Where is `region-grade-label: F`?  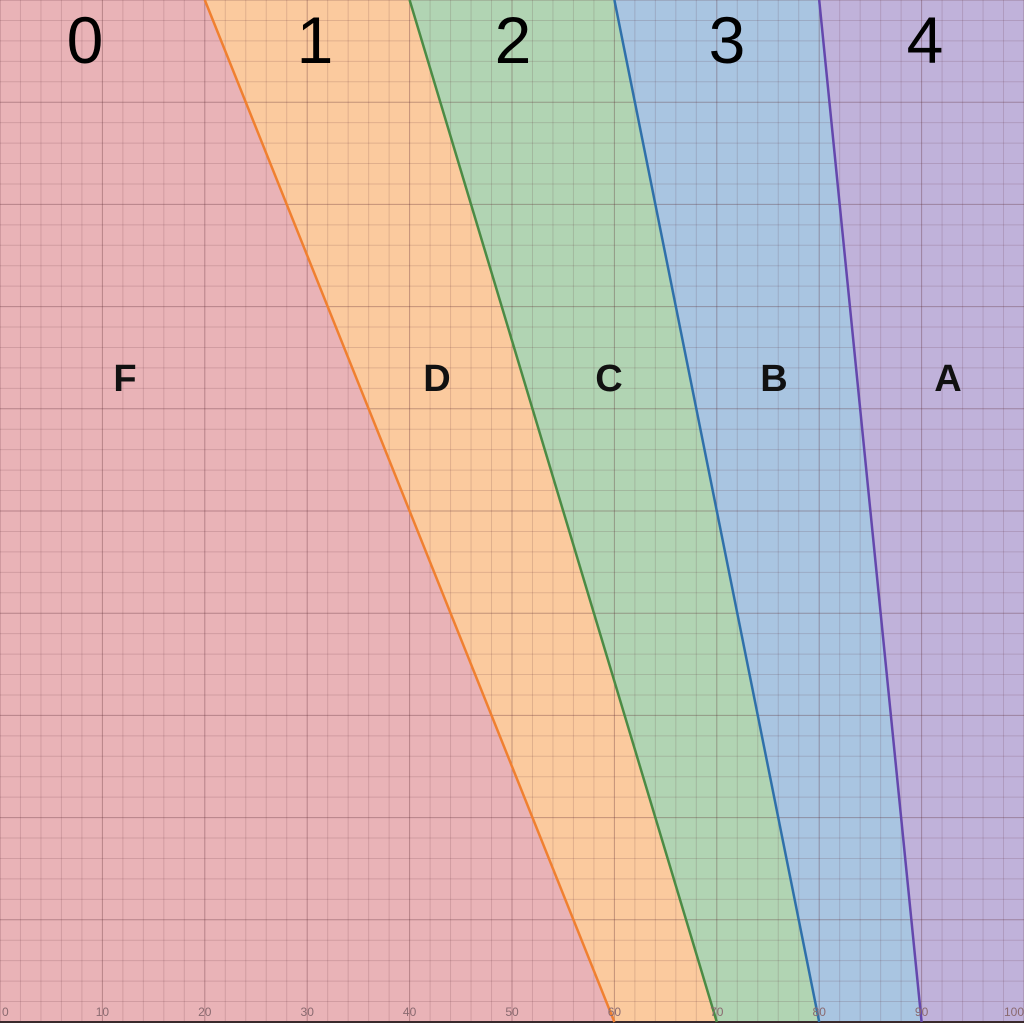
region-grade-label: F is located at coordinates (124, 379).